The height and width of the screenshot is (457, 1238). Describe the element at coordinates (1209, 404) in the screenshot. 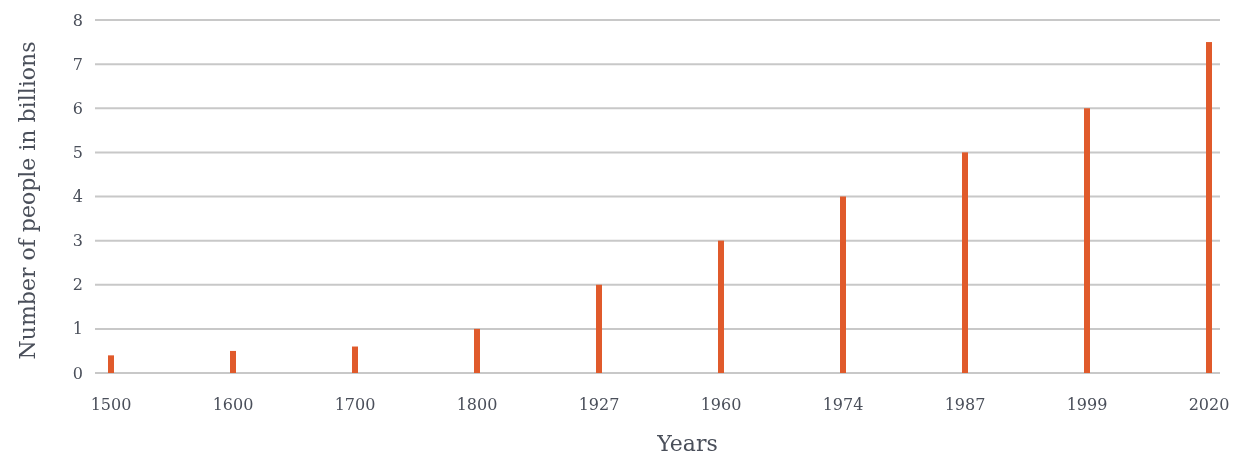

I see `x-tick-label: 2020` at that location.